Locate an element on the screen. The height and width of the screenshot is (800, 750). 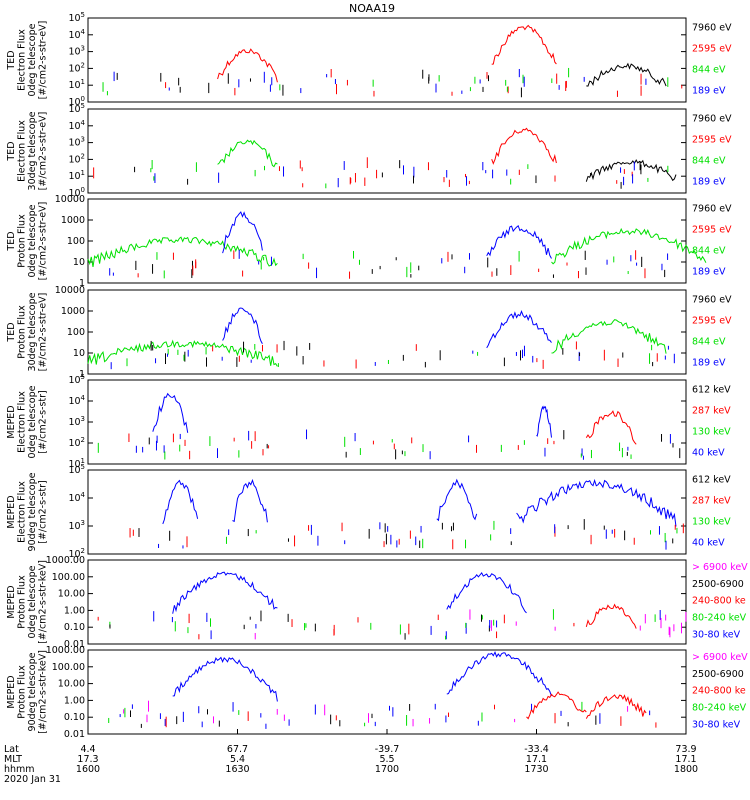
y-tick-label: 0.10 is located at coordinates (74, 717).